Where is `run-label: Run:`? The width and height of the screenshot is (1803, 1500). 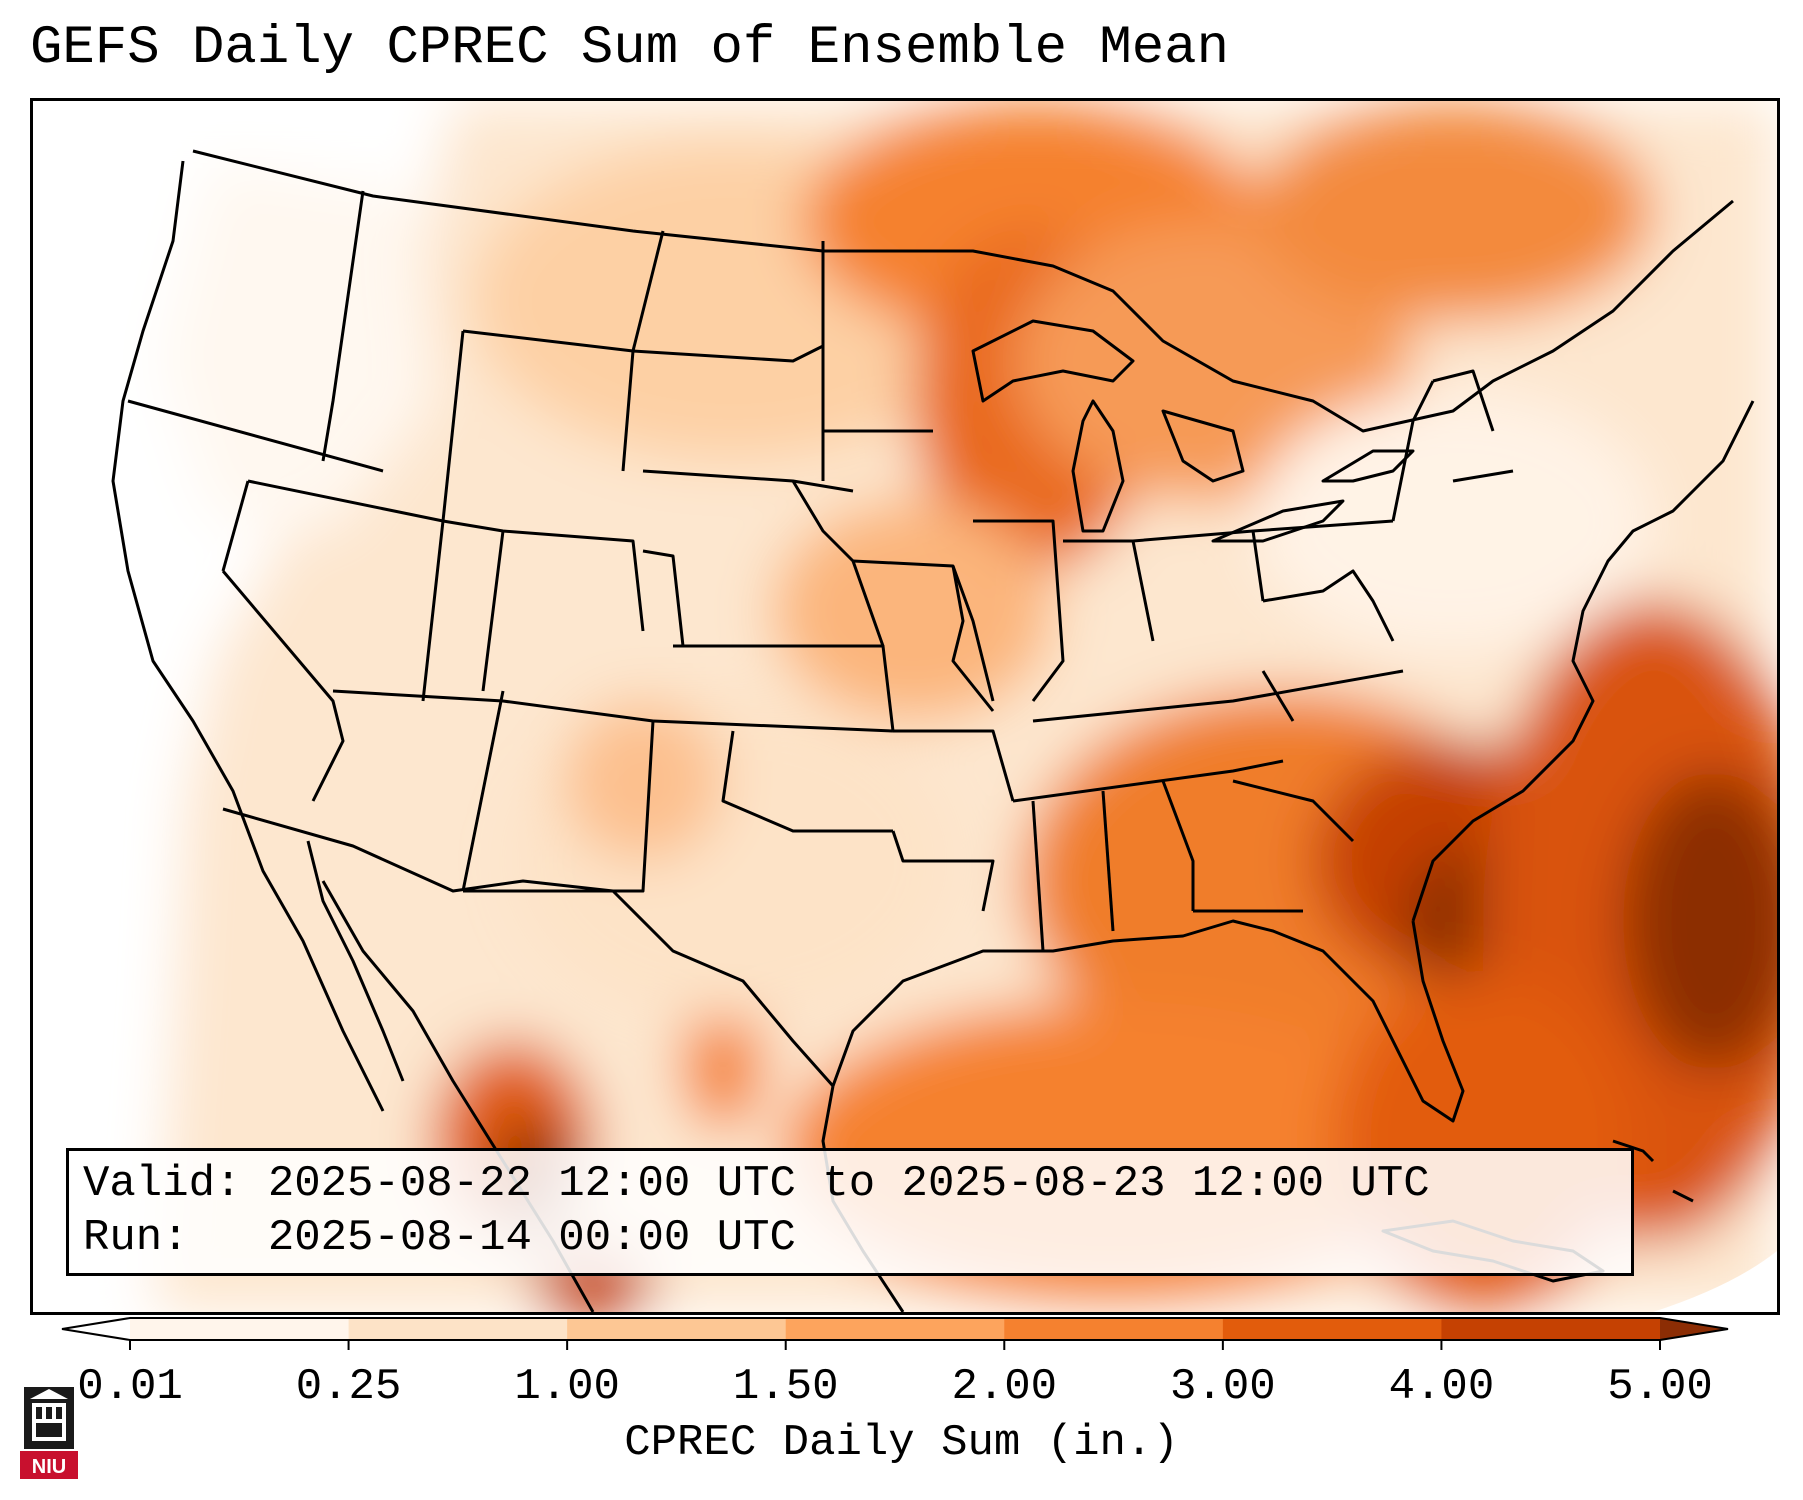 run-label: Run: is located at coordinates (136, 1238).